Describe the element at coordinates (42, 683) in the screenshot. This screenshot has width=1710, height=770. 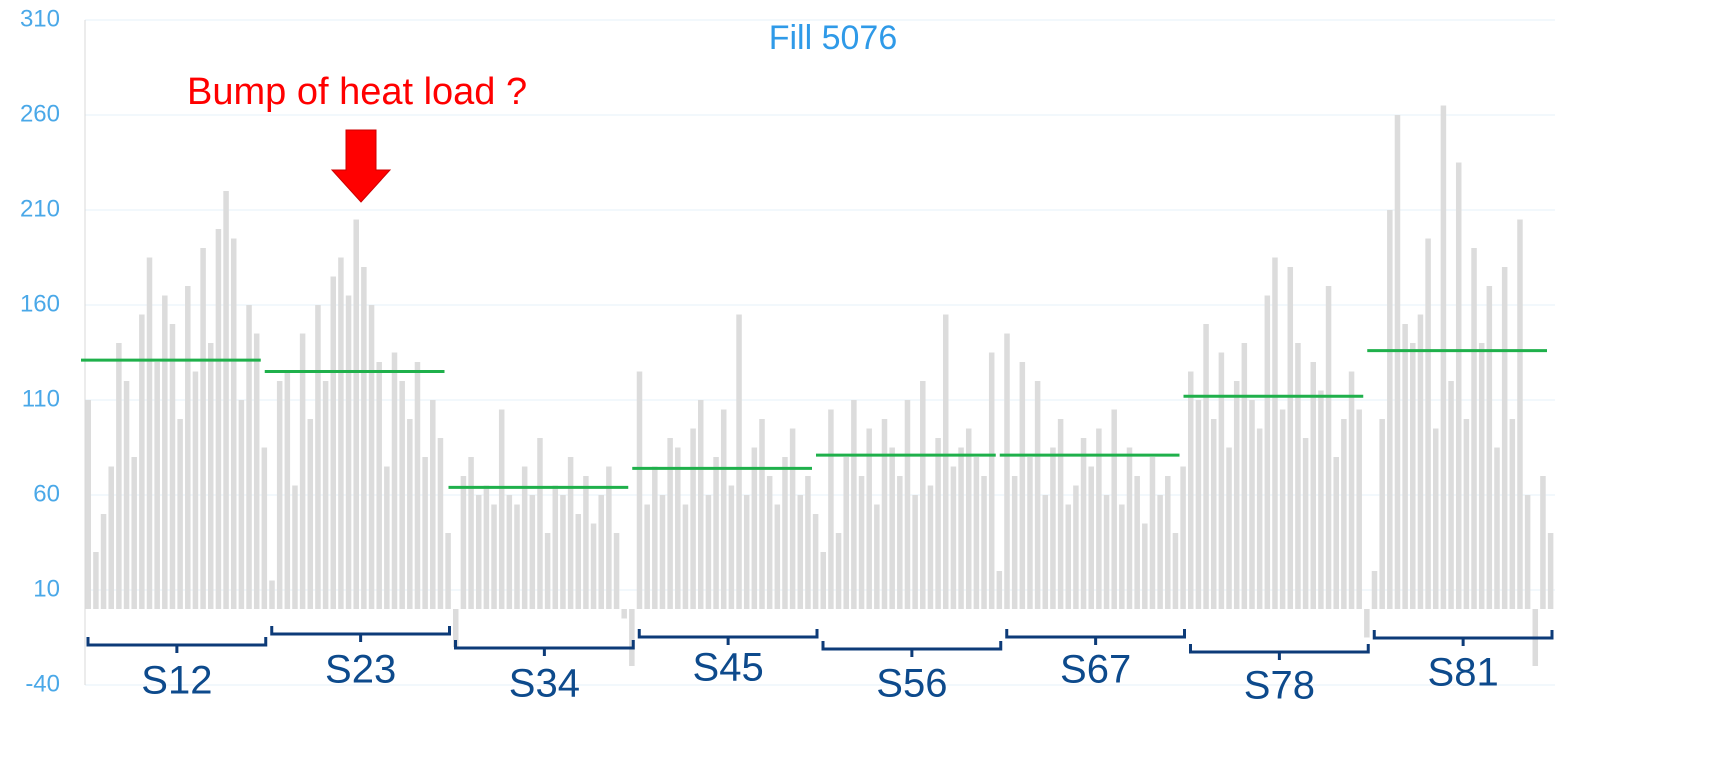
I see `y-tick-label: -40` at that location.